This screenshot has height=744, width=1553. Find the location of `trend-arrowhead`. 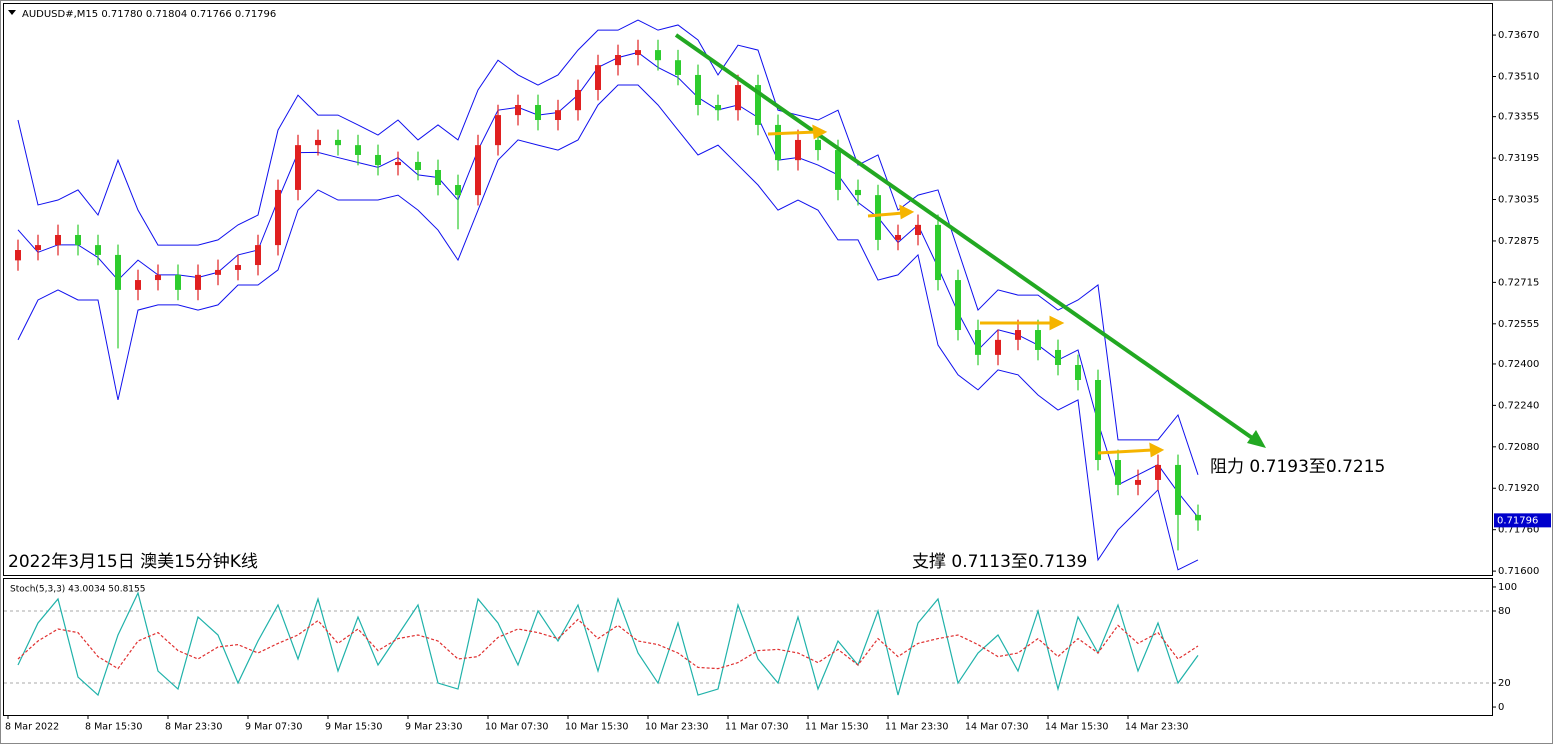

trend-arrowhead is located at coordinates (1256, 439).